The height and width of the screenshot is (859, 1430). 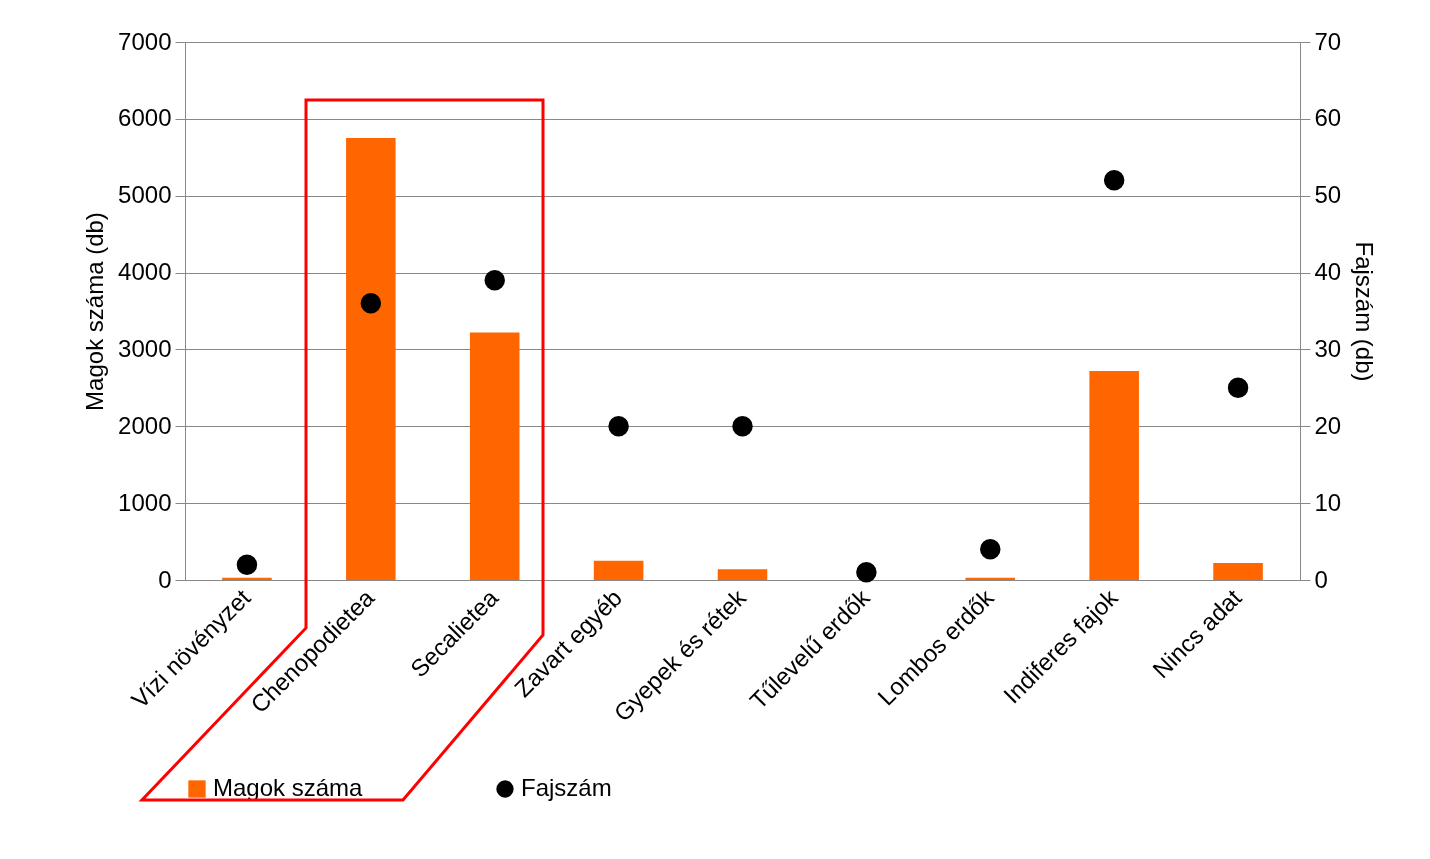 I want to click on y2-tick-label: 50, so click(x=1328, y=195).